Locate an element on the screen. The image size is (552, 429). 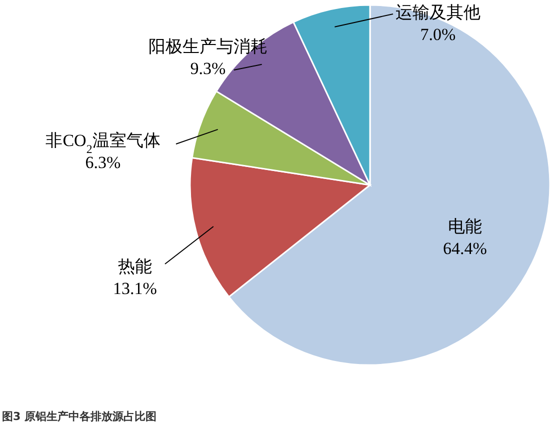
slice-label: 电能 is located at coordinates (465, 226).